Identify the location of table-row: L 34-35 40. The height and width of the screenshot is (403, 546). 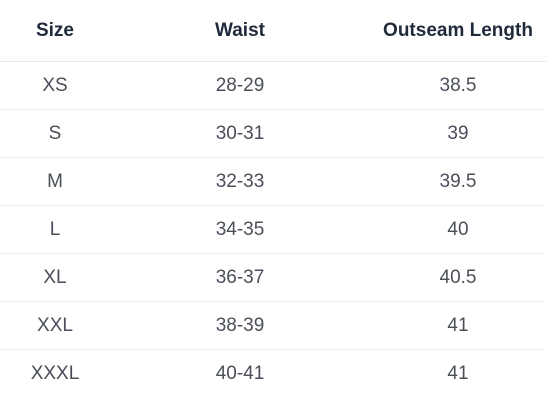
(273, 229).